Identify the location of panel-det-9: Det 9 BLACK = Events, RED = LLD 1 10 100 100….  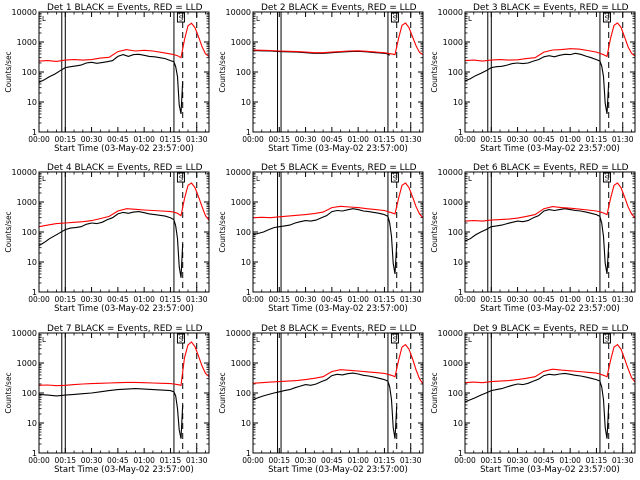
(533, 399).